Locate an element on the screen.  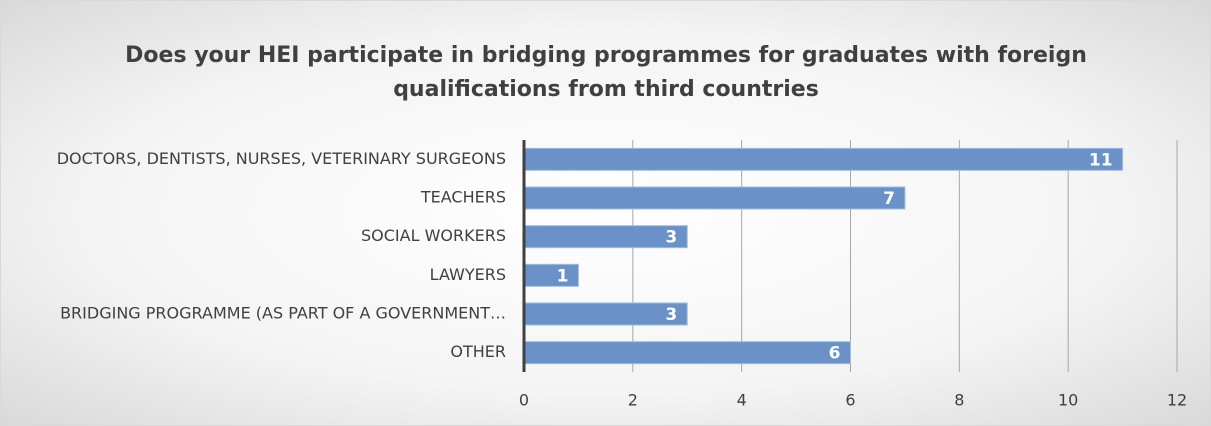
value-label: 11 is located at coordinates (1101, 160).